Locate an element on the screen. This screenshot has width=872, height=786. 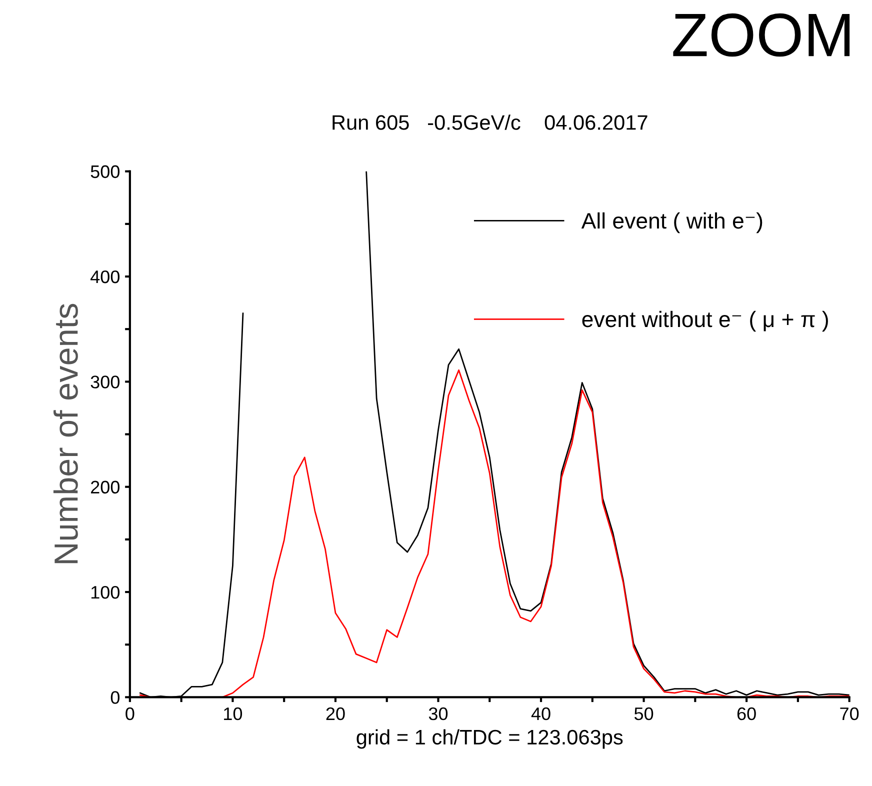
y-tick-label: 500 is located at coordinates (105, 171).